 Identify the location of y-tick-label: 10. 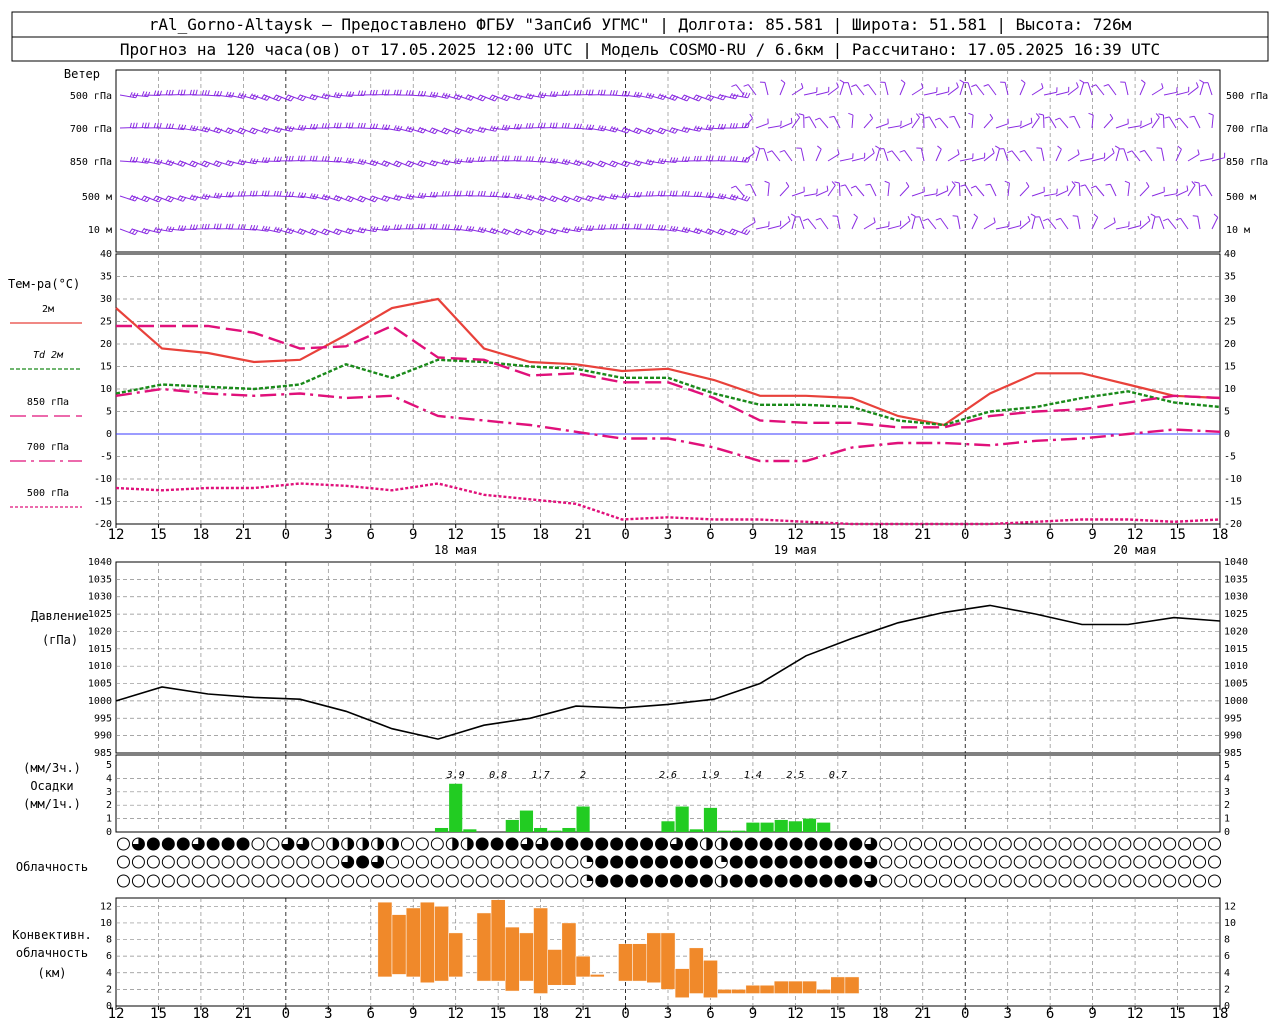
(1230, 389).